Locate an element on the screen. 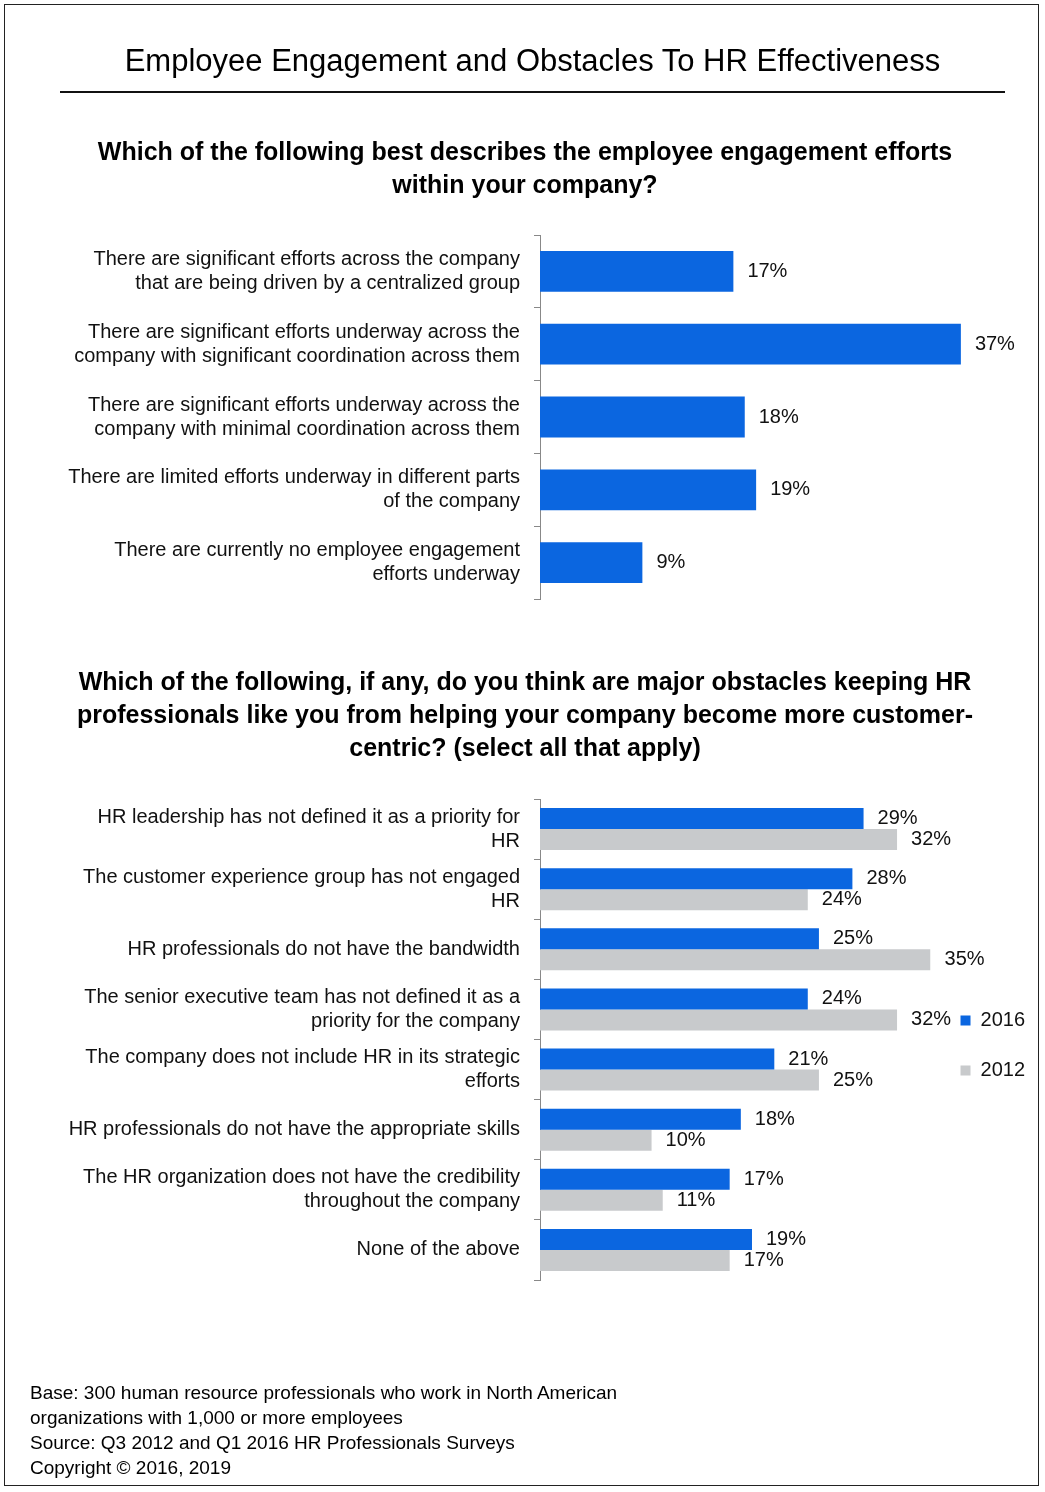 This screenshot has width=1045, height=1492. chart-title: Which of the following, if any, do you think are major obstacles keeping HR professionals like you from helping your company become more customer-centric? (select all that apply) is located at coordinates (524, 714).